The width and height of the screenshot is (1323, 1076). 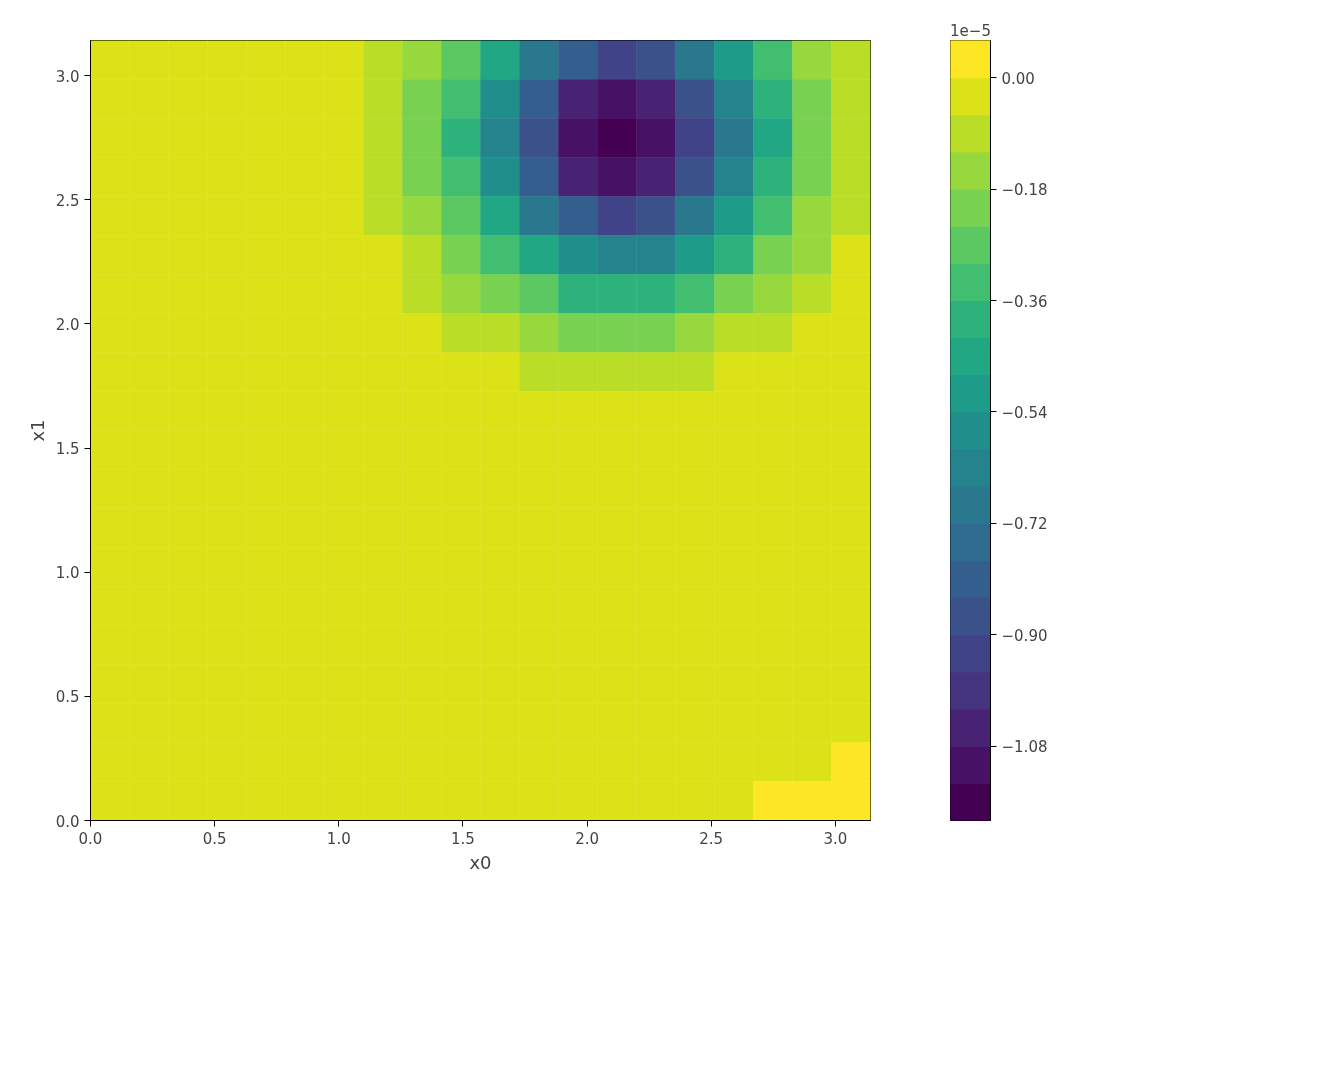 I want to click on x-tick-label: 0.5, so click(x=214, y=838).